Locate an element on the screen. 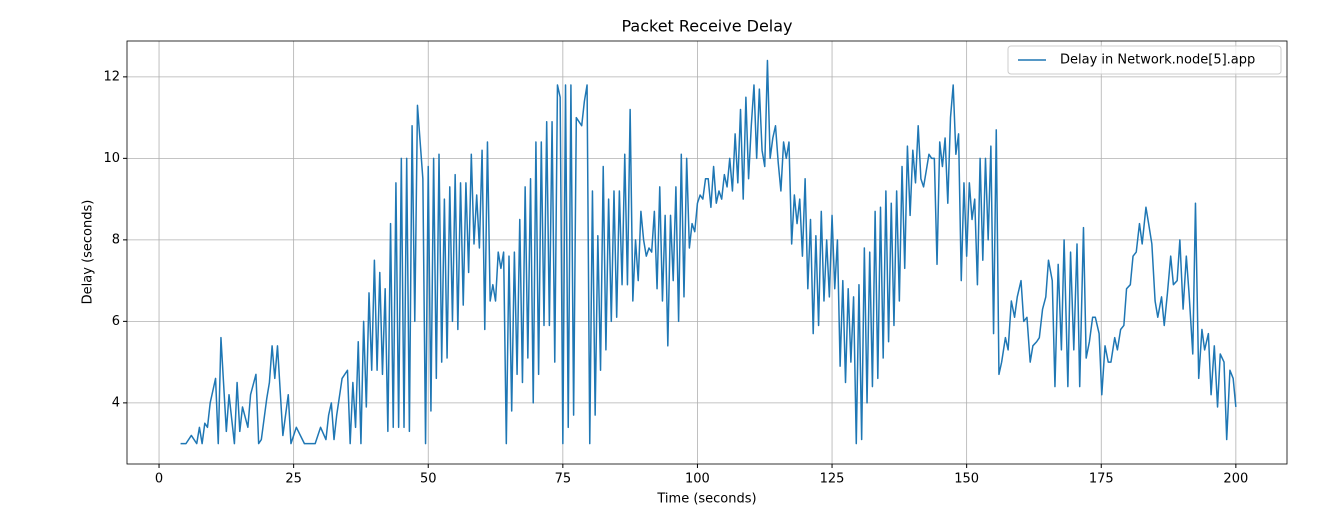  x-tick-label: 0 is located at coordinates (159, 479).